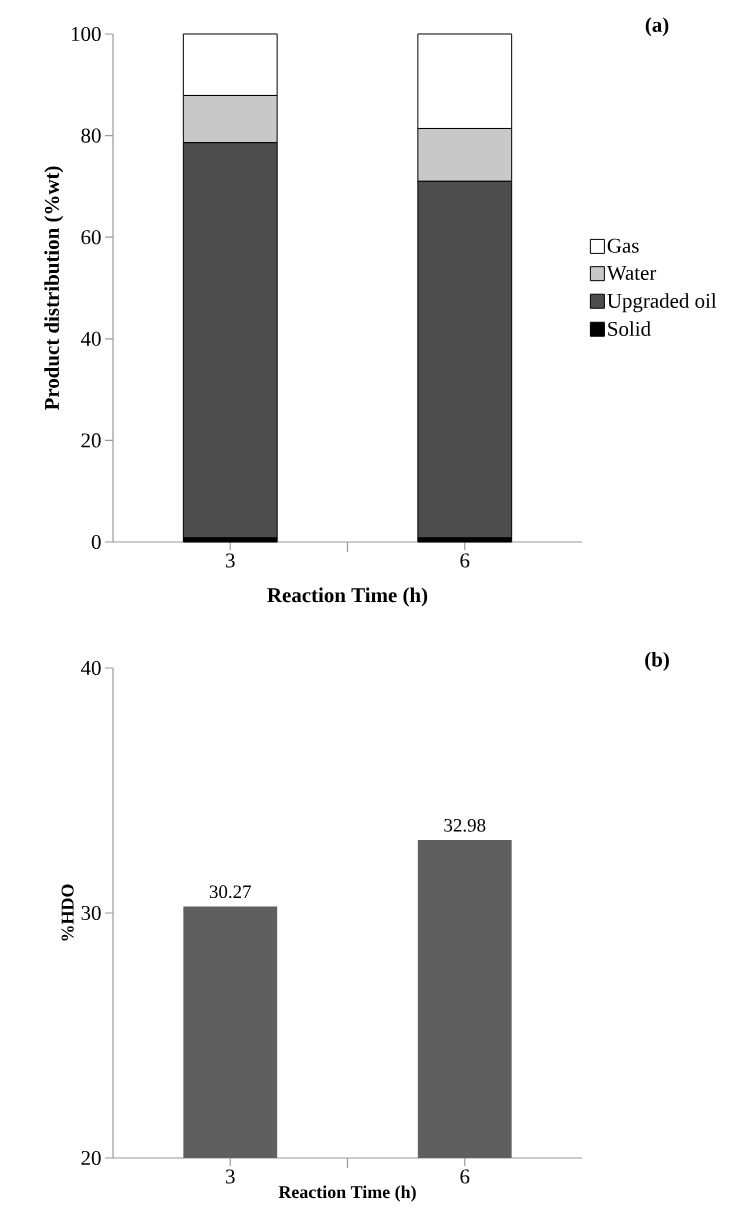  Describe the element at coordinates (96, 542) in the screenshot. I see `y-tick-label: 0` at that location.